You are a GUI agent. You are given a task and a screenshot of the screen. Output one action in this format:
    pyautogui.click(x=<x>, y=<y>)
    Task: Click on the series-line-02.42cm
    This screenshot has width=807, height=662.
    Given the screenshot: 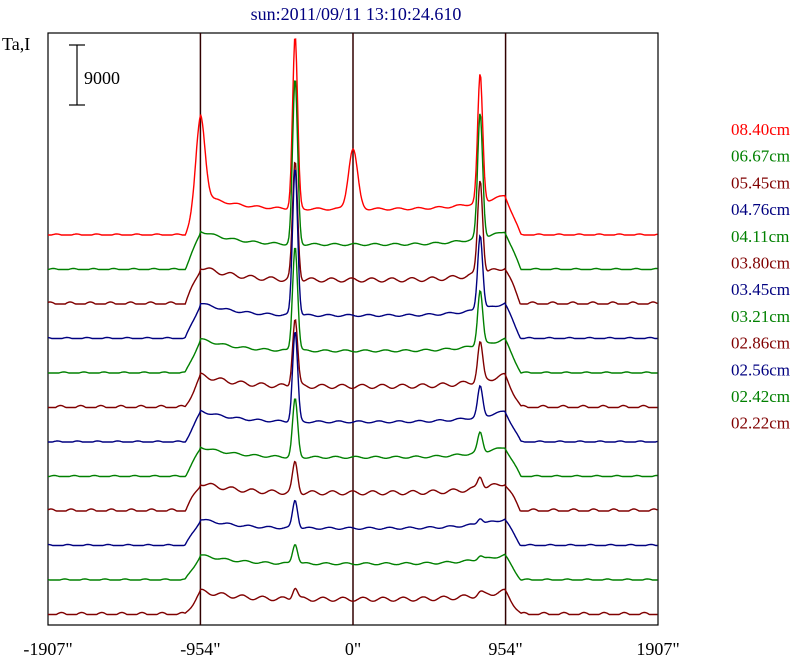 What is the action you would take?
    pyautogui.click(x=352, y=562)
    